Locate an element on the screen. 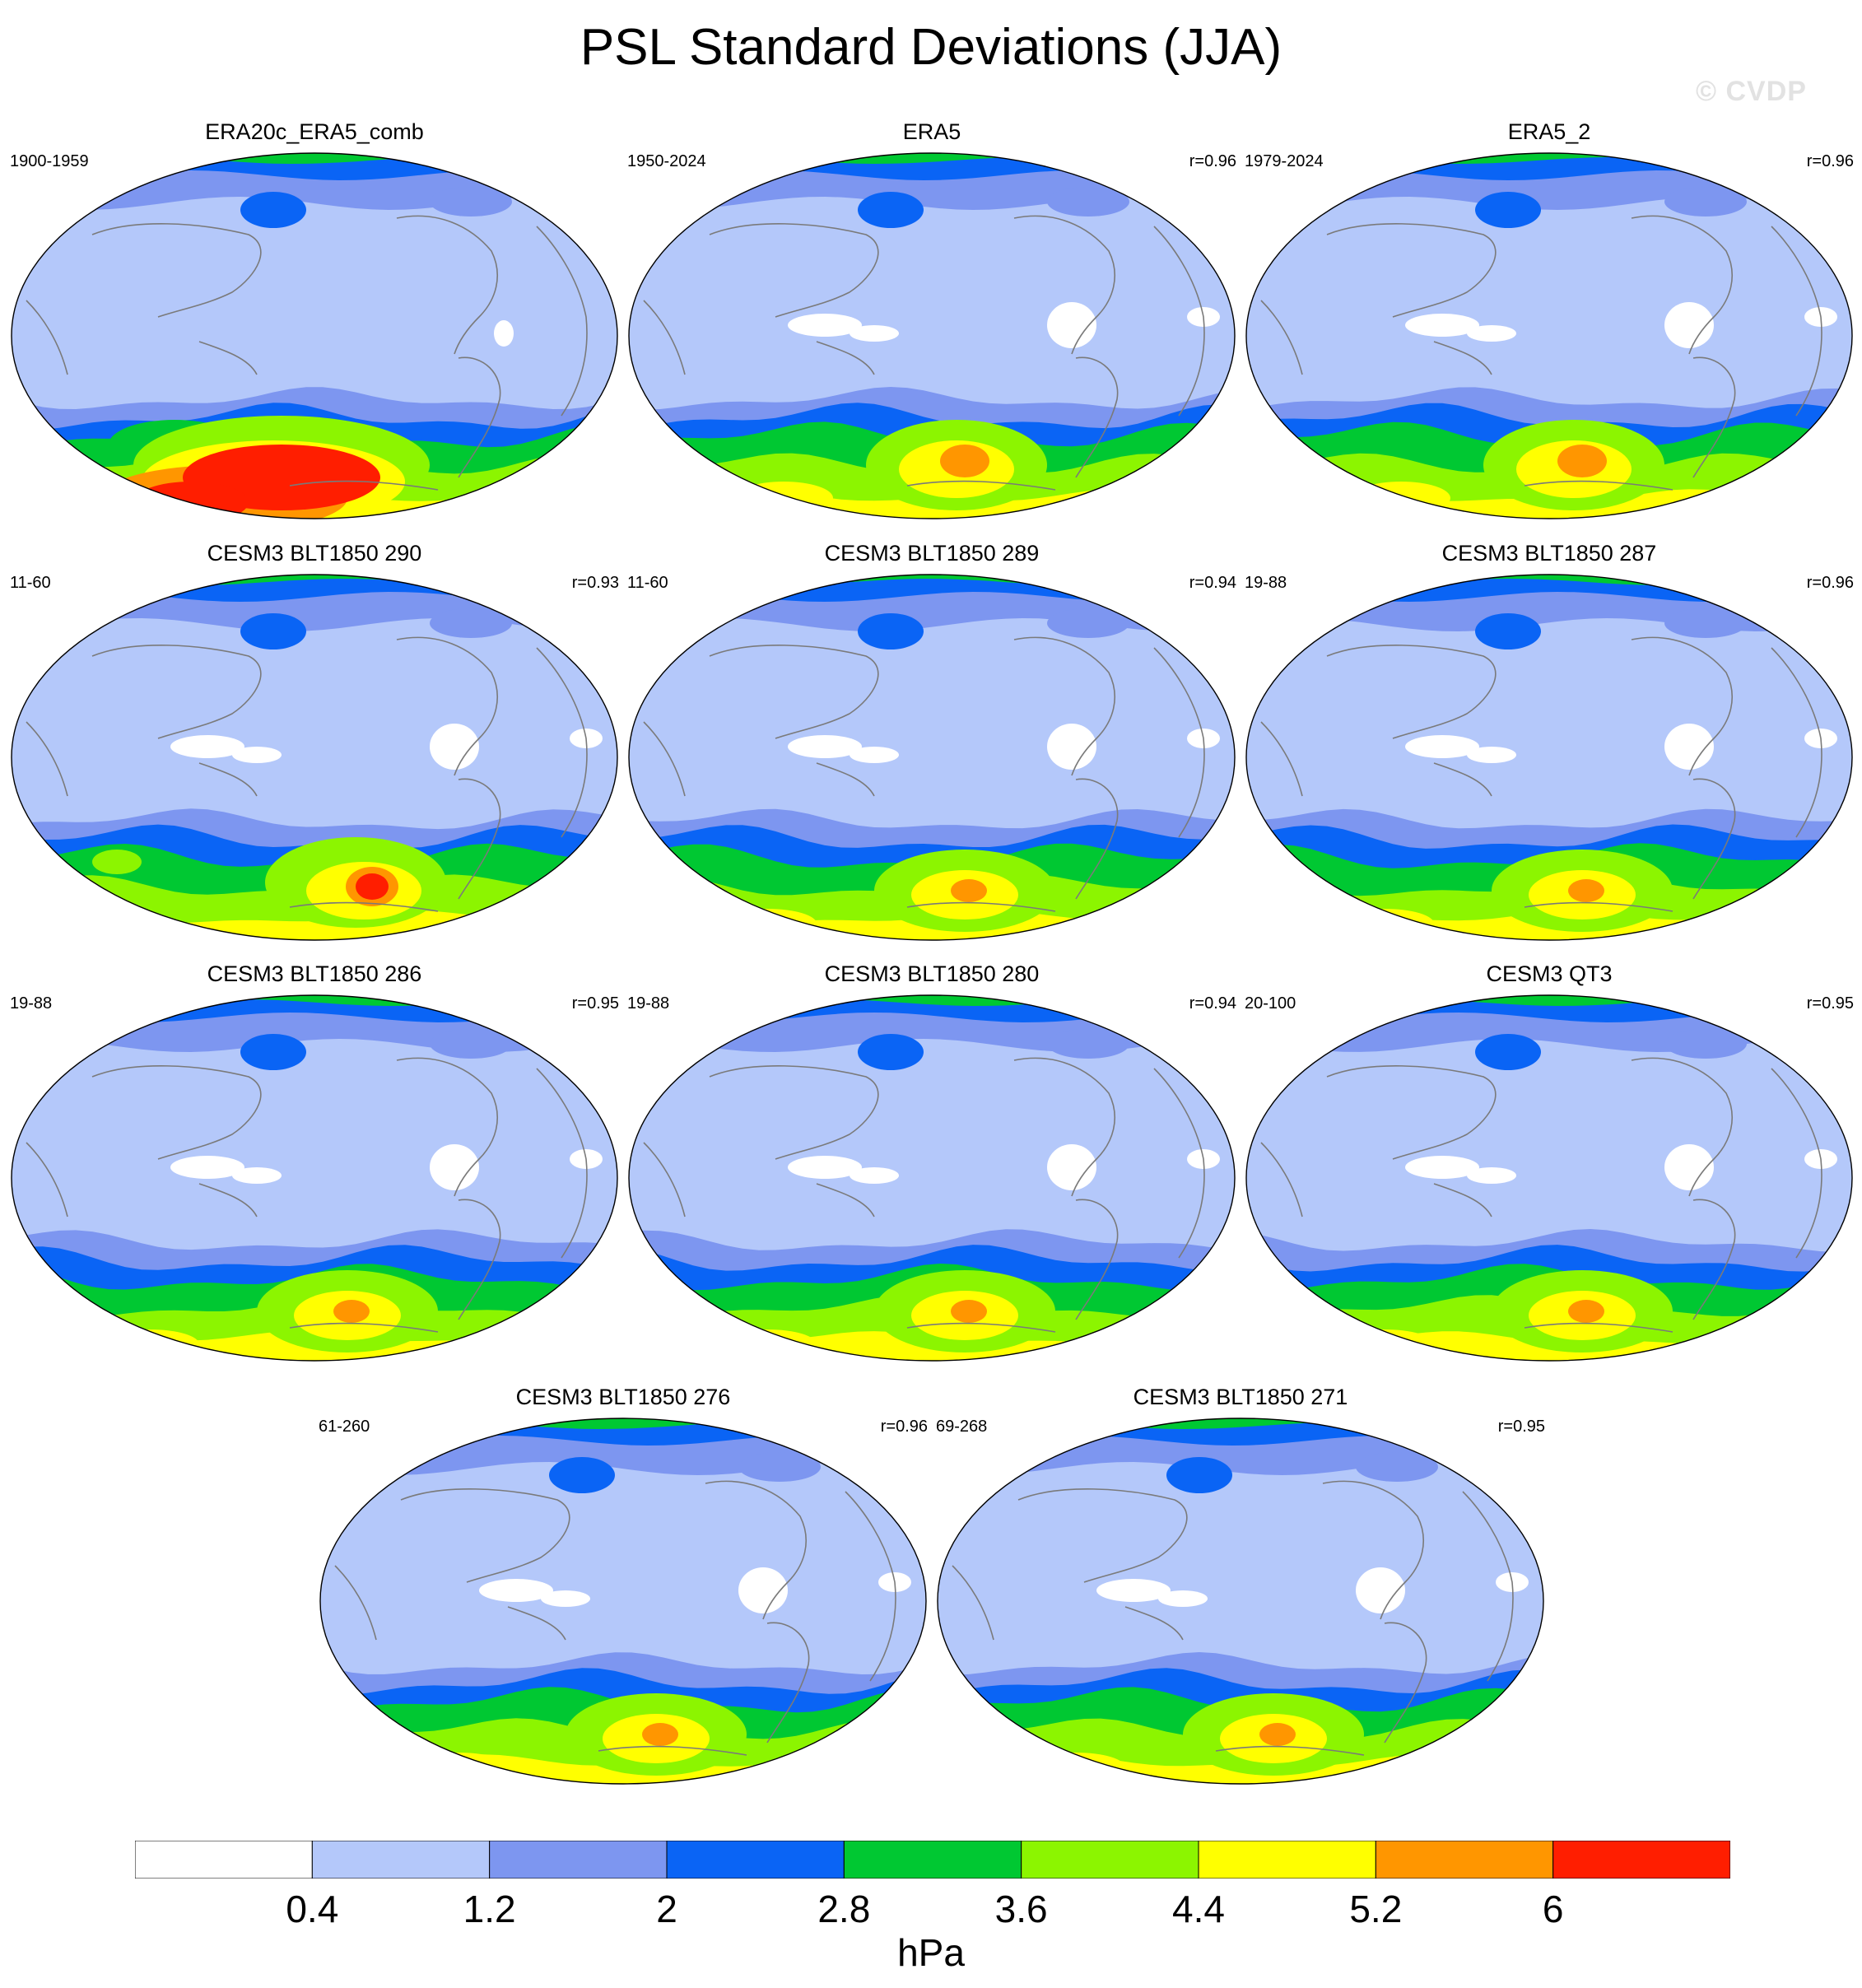 This screenshot has width=1862, height=1988. panel-title: CESM3 QT3 is located at coordinates (1549, 973).